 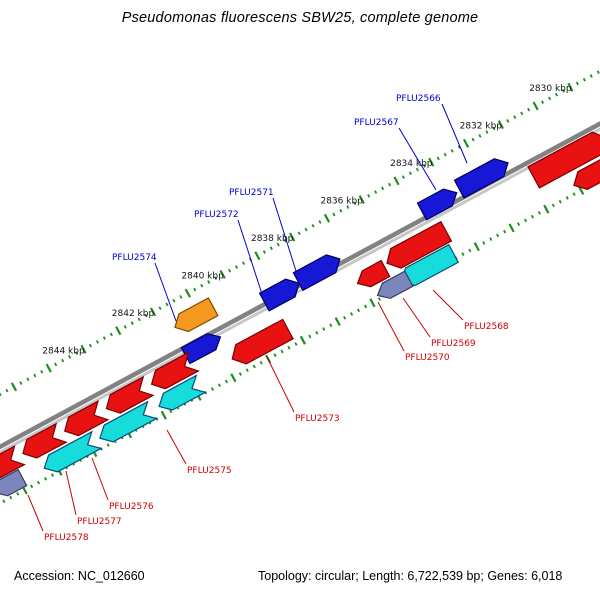 I want to click on gene-label: PFLU2570, so click(x=427, y=358).